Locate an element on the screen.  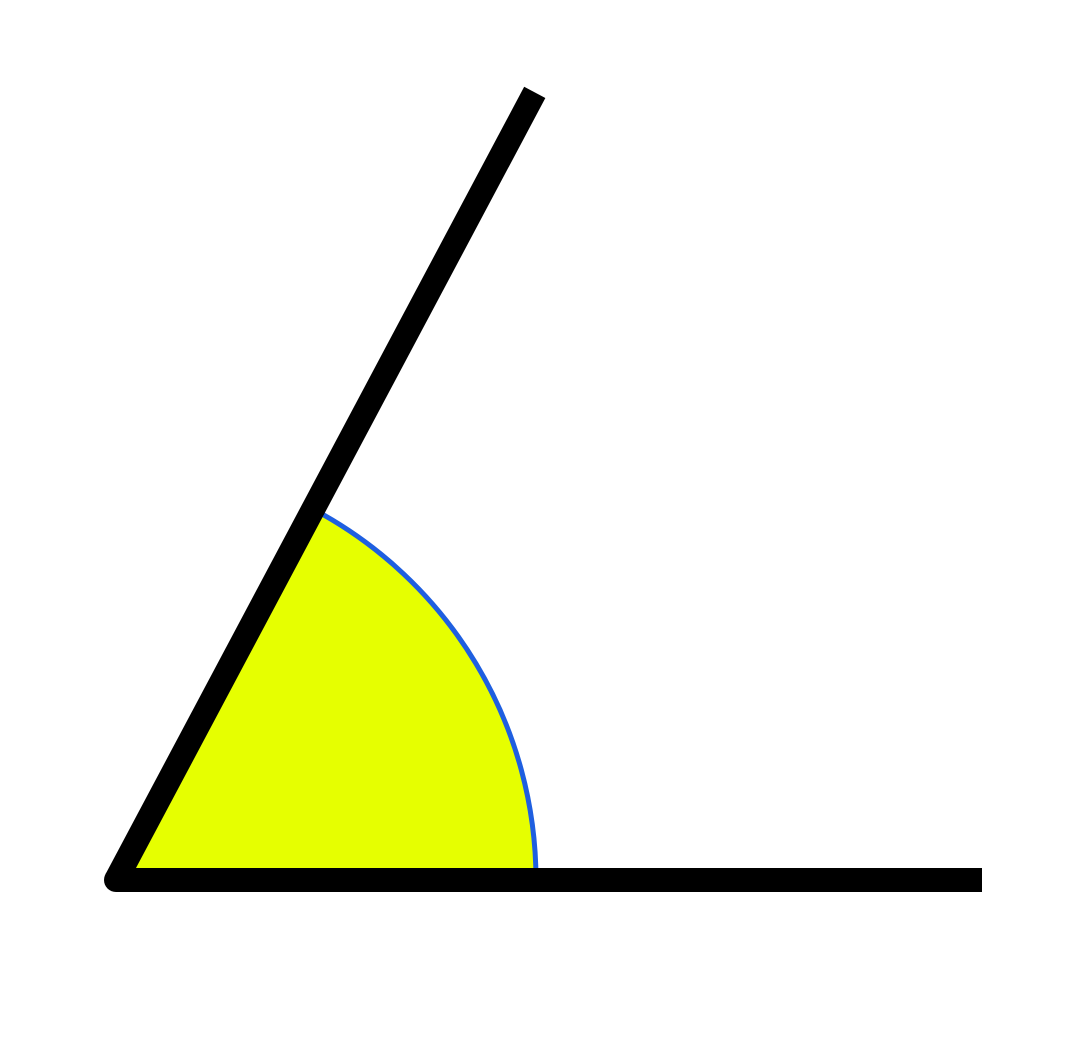
angle-sector is located at coordinates (326, 694).